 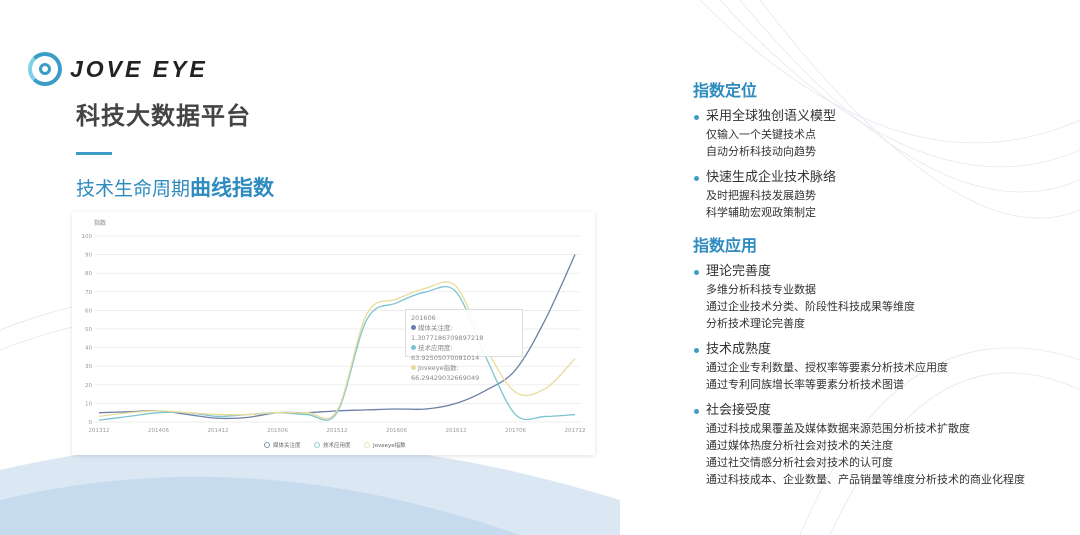 I want to click on series-line, so click(x=337, y=350).